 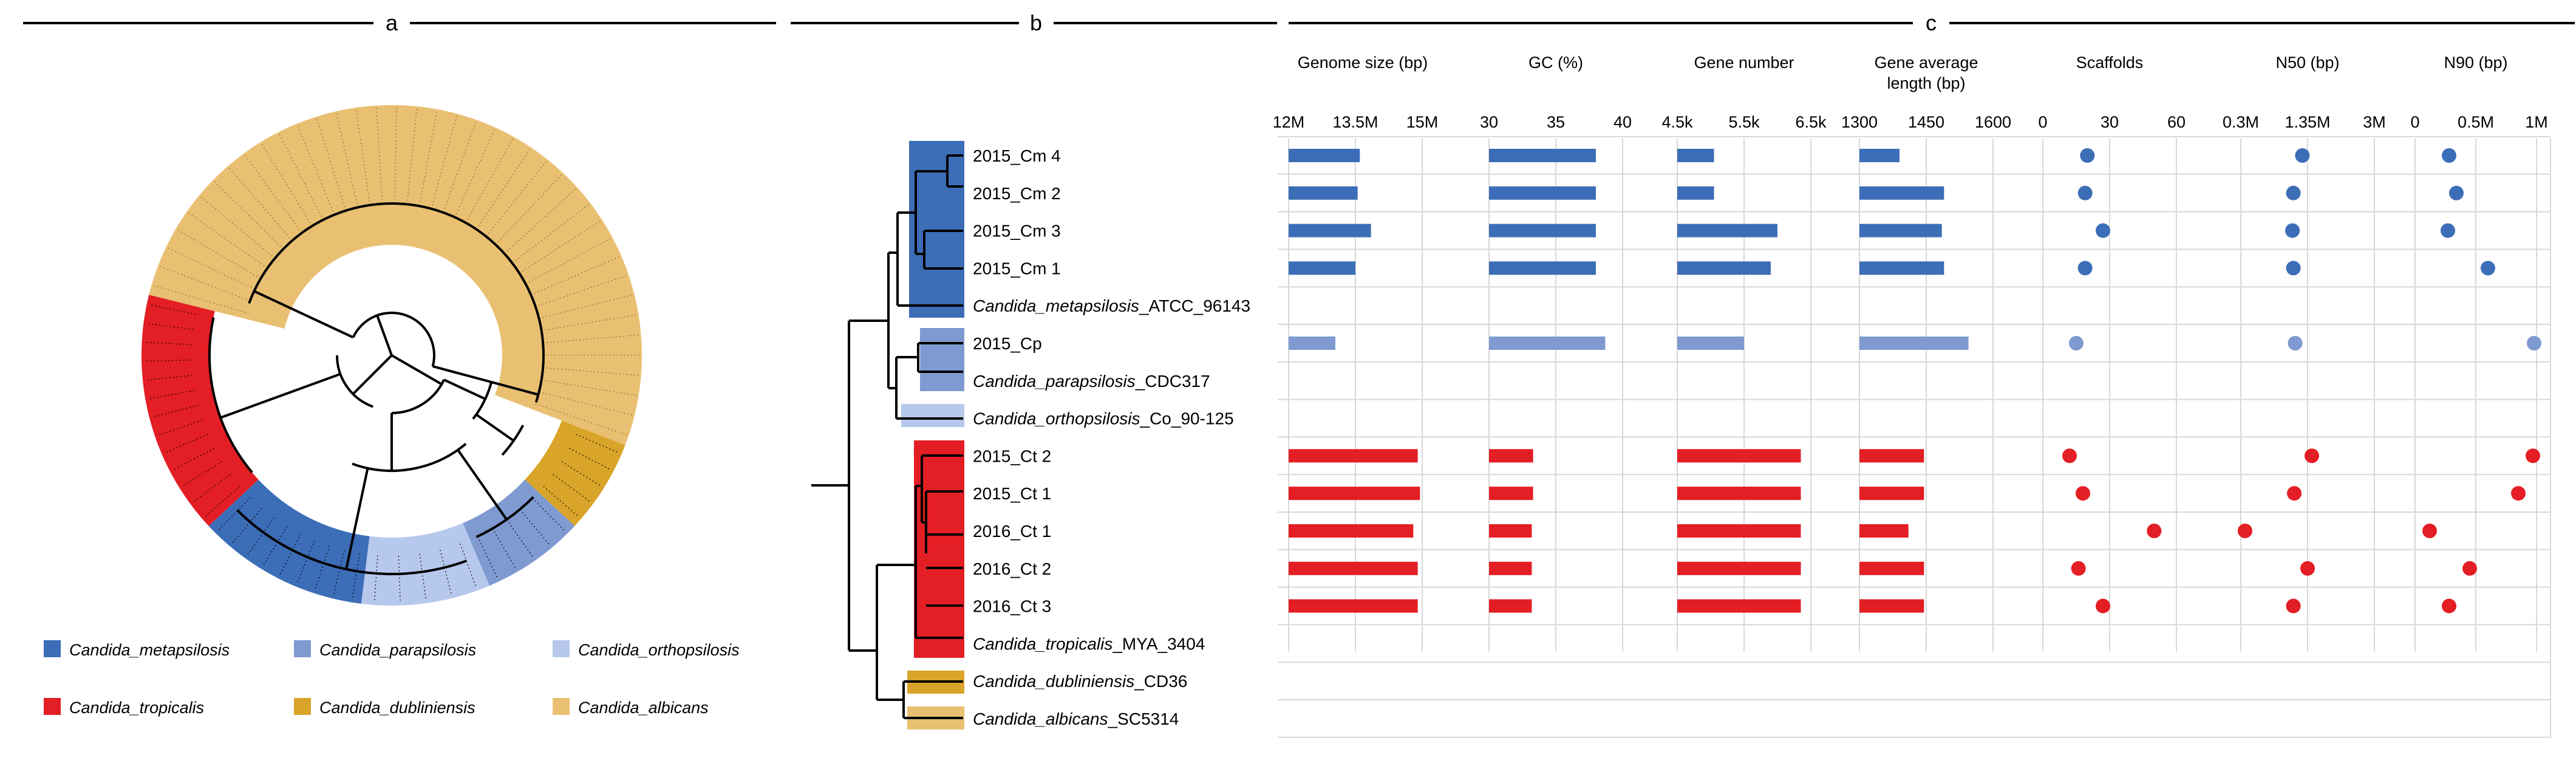 I want to click on sector-parapsilosis, so click(x=519, y=532).